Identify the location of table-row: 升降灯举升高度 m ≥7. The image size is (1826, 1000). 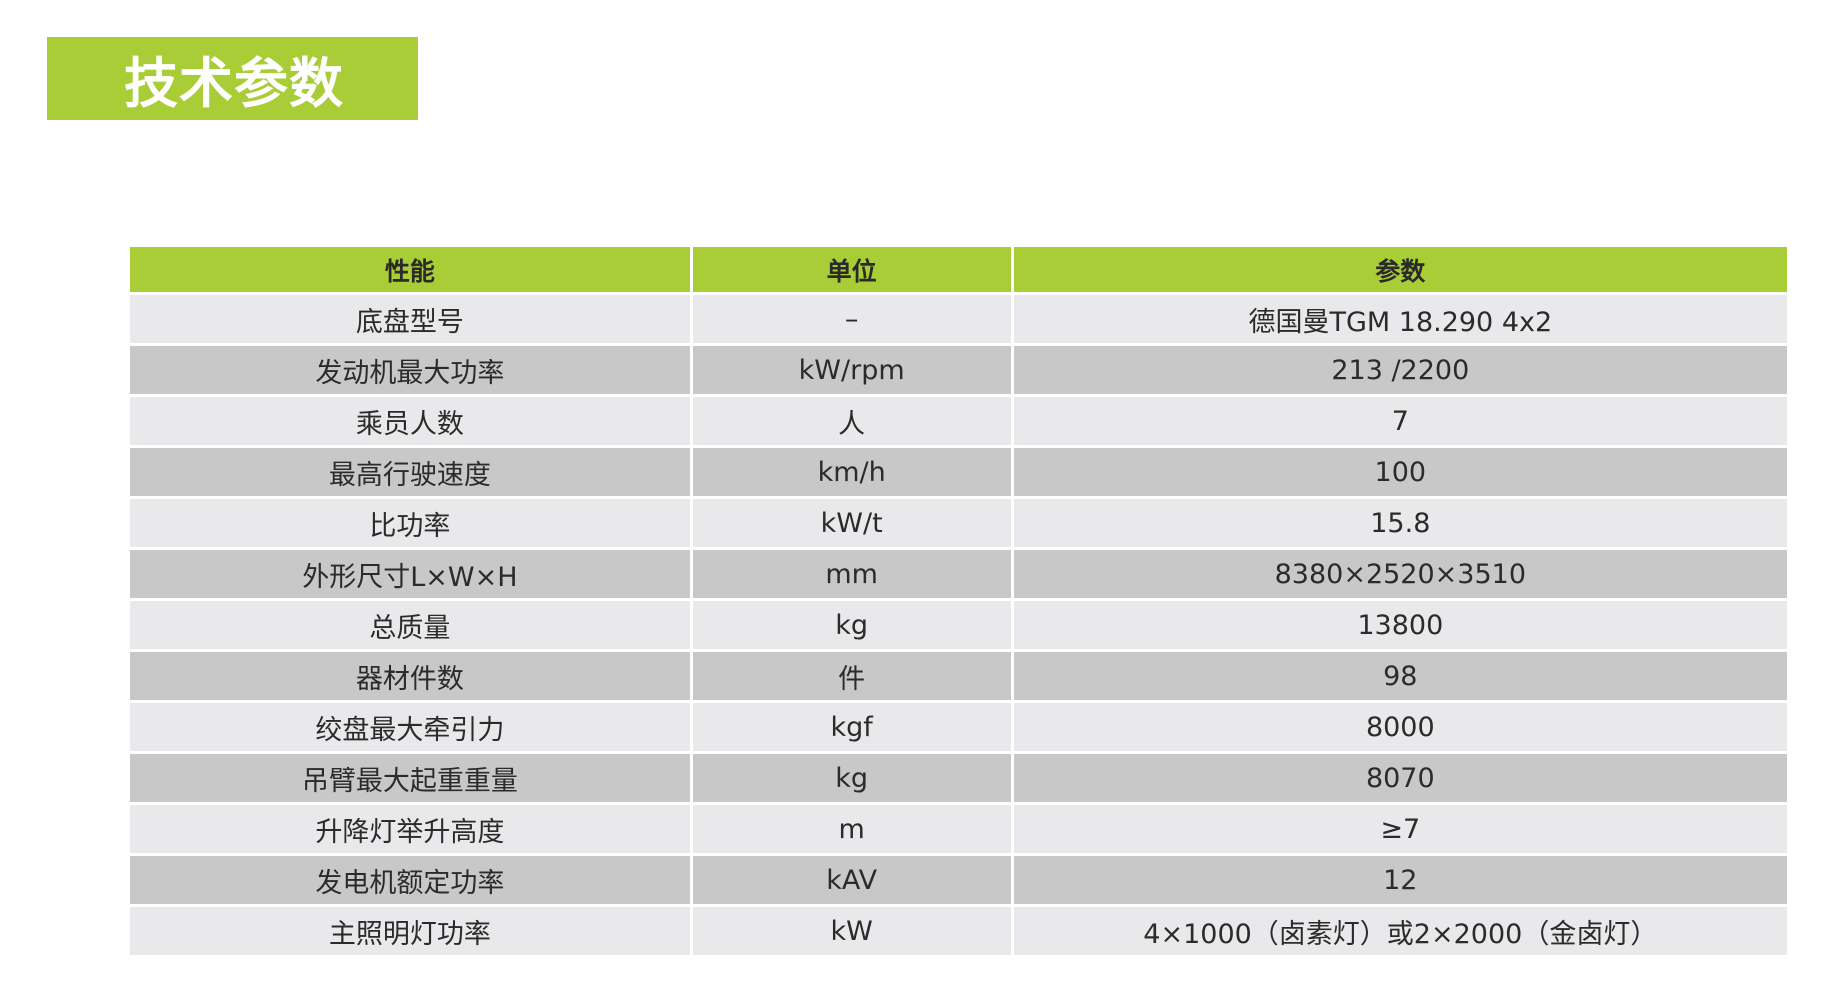
(958, 829).